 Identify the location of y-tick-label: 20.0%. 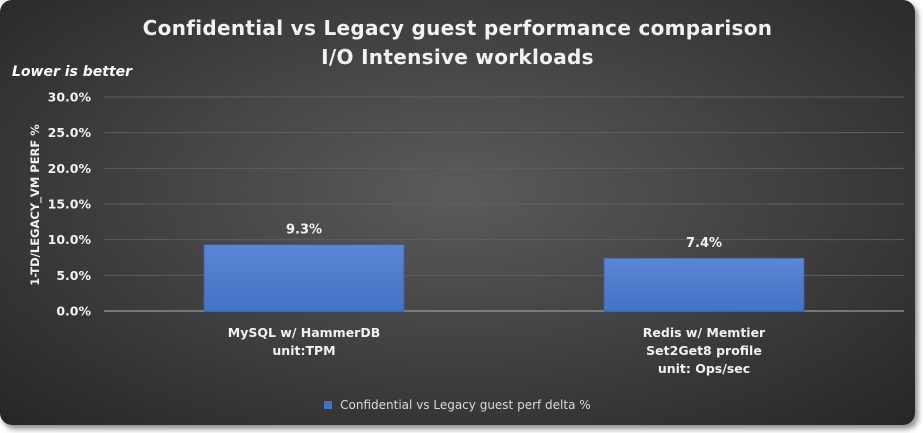
(70, 168).